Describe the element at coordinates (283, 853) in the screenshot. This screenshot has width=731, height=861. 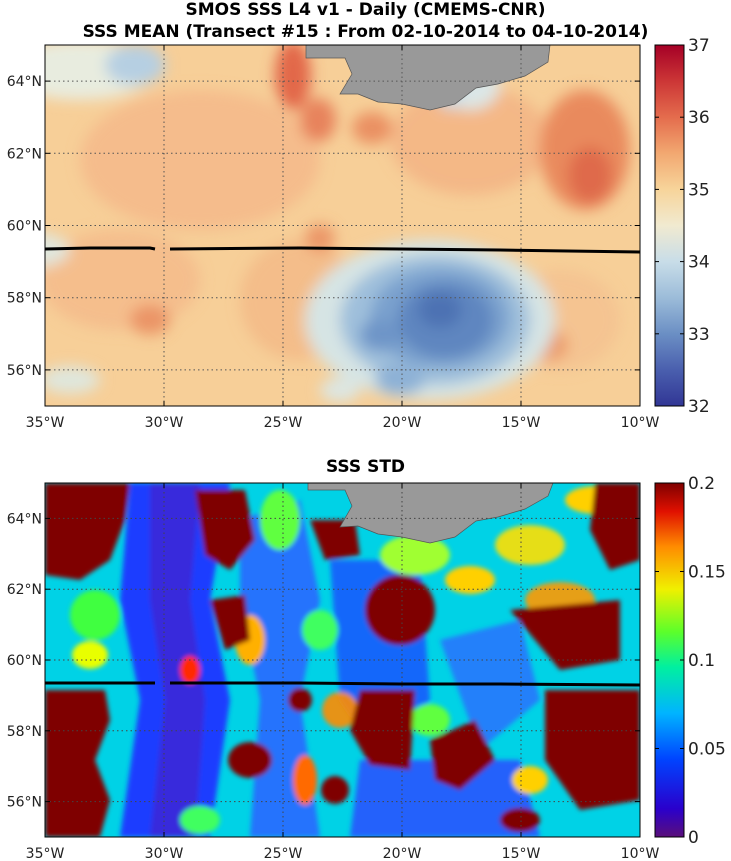
I see `sss-std-x-tick-label: 25°W` at that location.